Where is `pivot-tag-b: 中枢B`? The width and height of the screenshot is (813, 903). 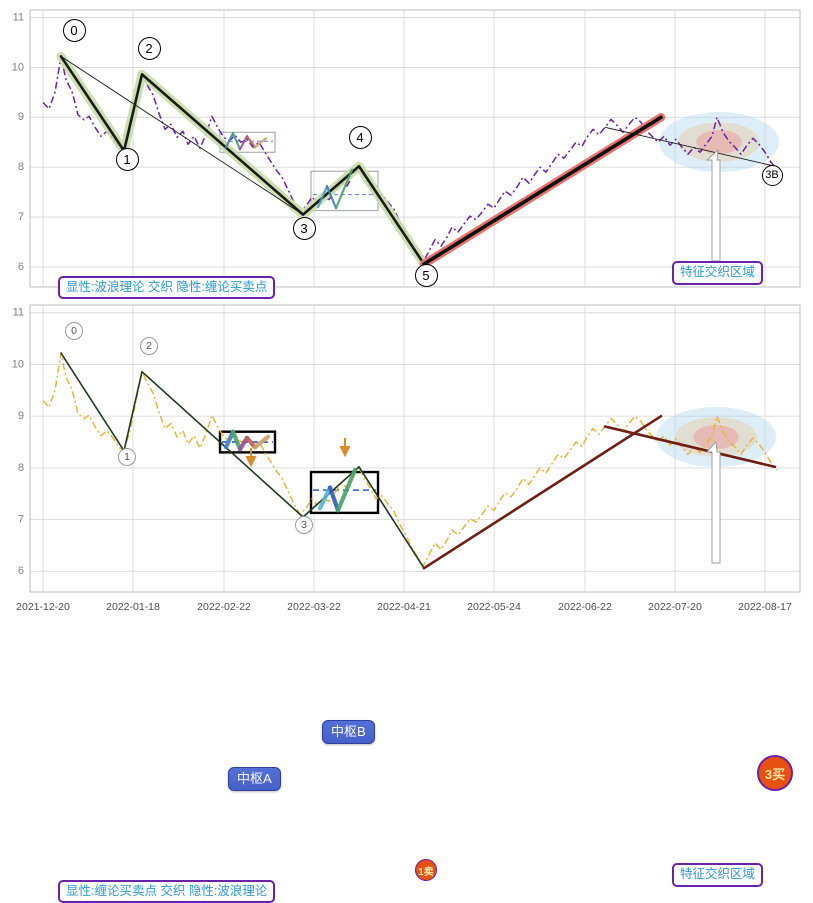 pivot-tag-b: 中枢B is located at coordinates (348, 732).